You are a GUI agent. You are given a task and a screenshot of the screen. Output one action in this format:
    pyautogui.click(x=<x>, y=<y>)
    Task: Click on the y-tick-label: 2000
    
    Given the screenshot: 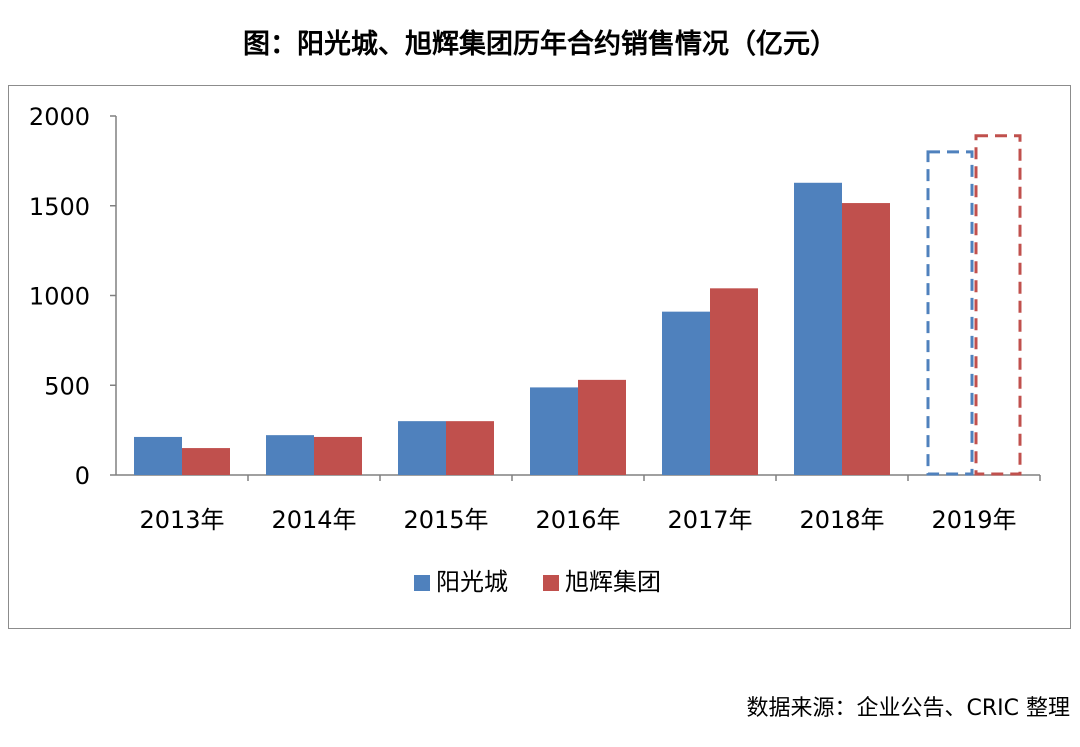 What is the action you would take?
    pyautogui.click(x=59, y=117)
    